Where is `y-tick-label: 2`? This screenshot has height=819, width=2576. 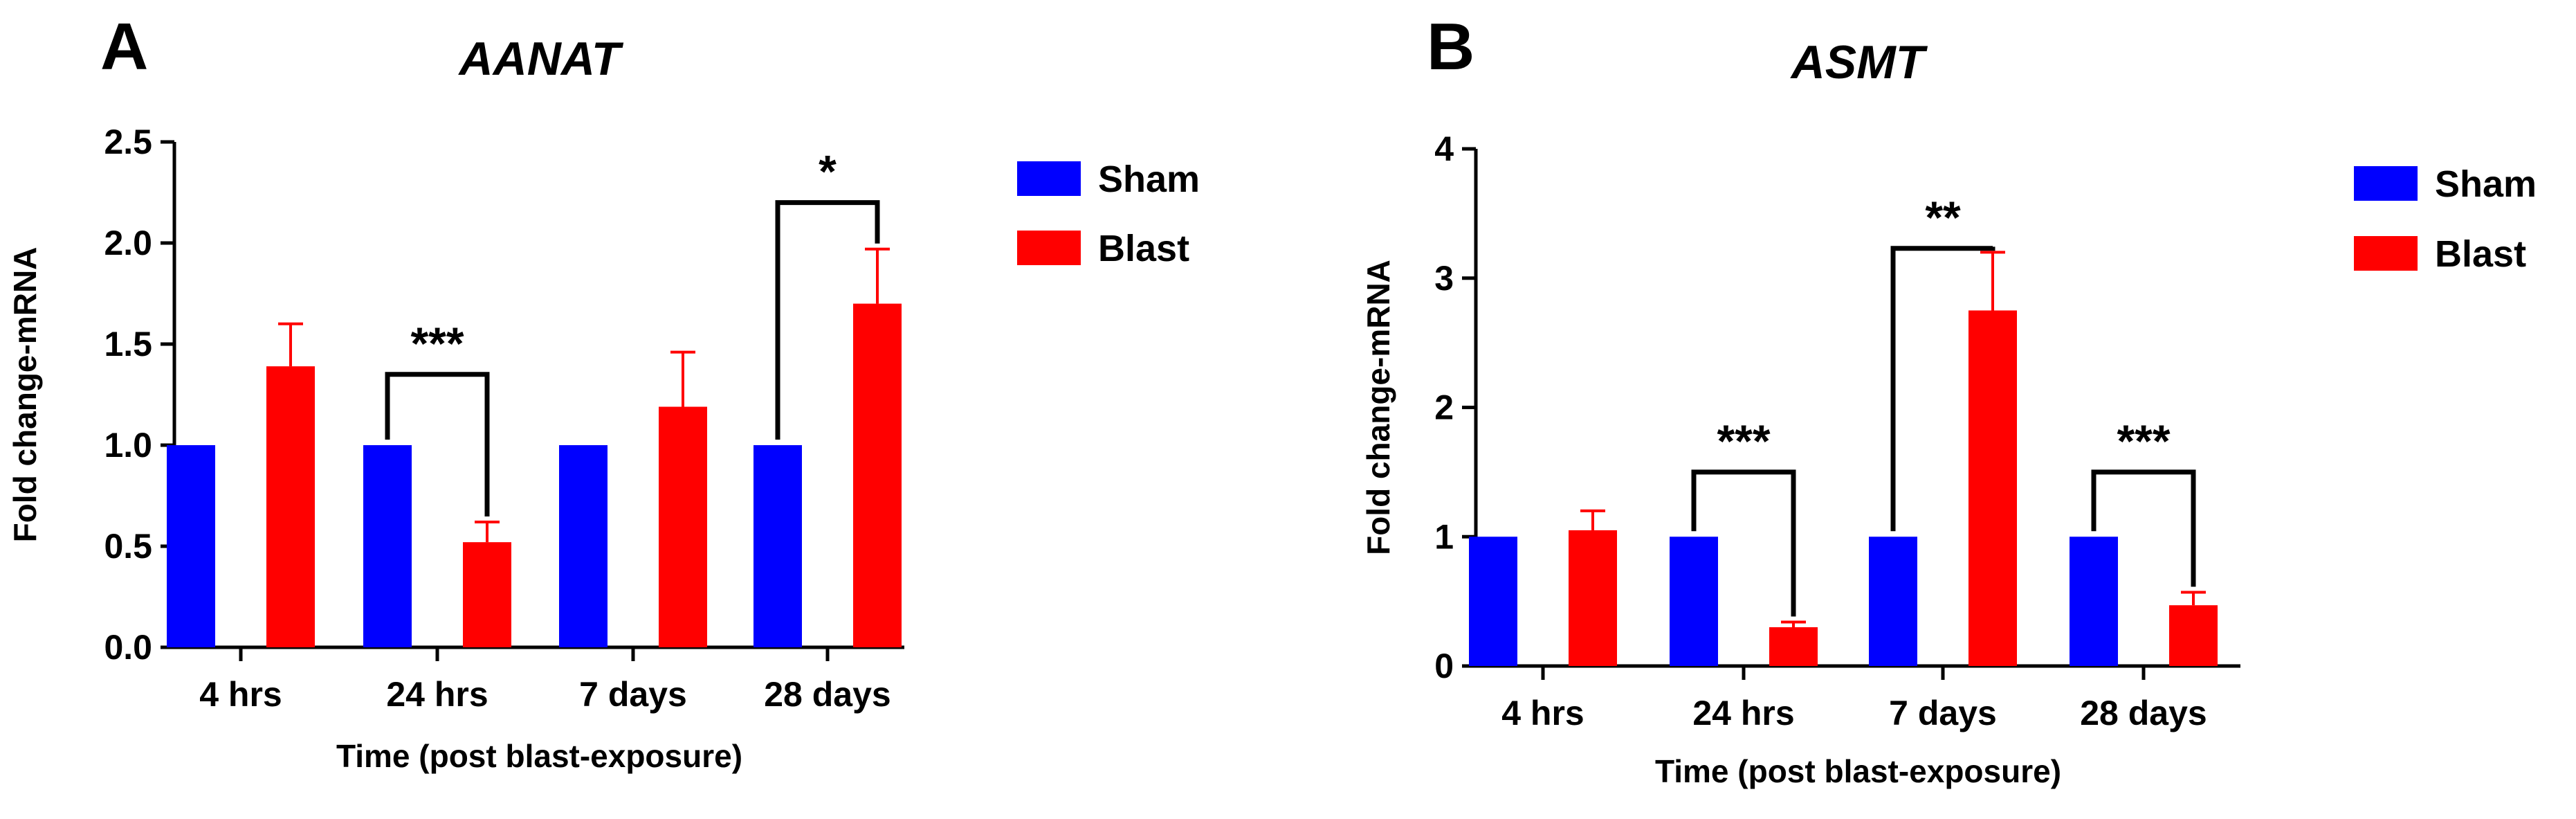
y-tick-label: 2 is located at coordinates (1444, 407).